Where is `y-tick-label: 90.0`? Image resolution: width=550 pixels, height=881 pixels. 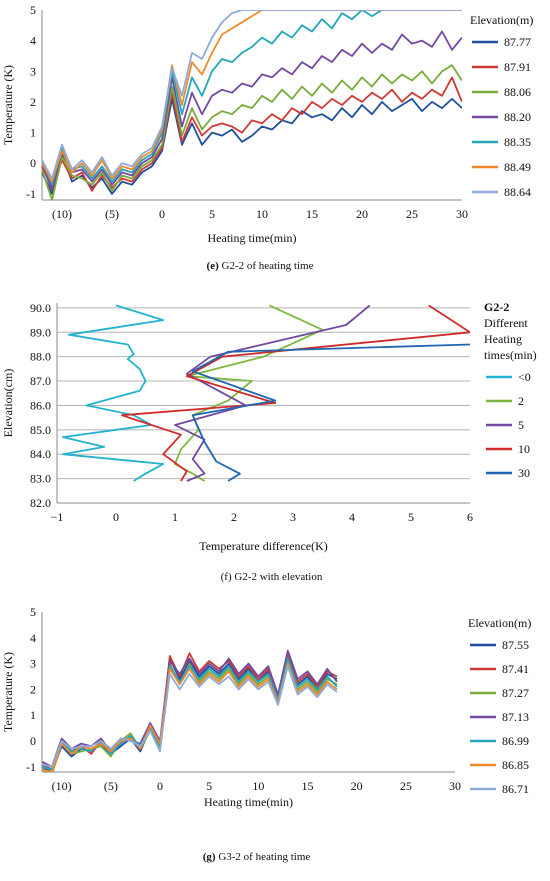
y-tick-label: 90.0 is located at coordinates (40, 308).